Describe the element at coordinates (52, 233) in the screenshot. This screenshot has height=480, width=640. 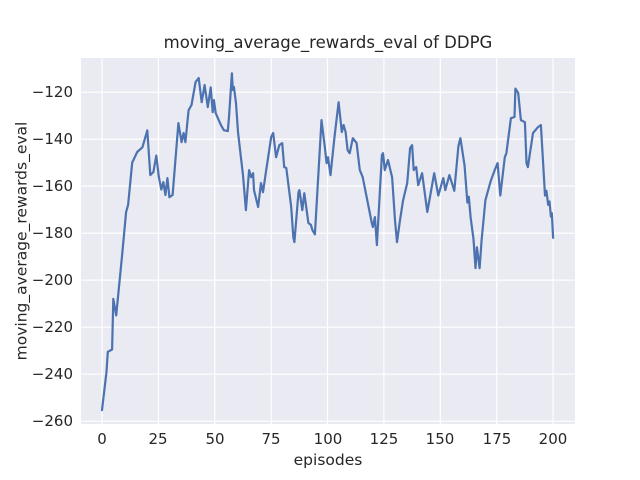
I see `y-tick-label: −180` at that location.